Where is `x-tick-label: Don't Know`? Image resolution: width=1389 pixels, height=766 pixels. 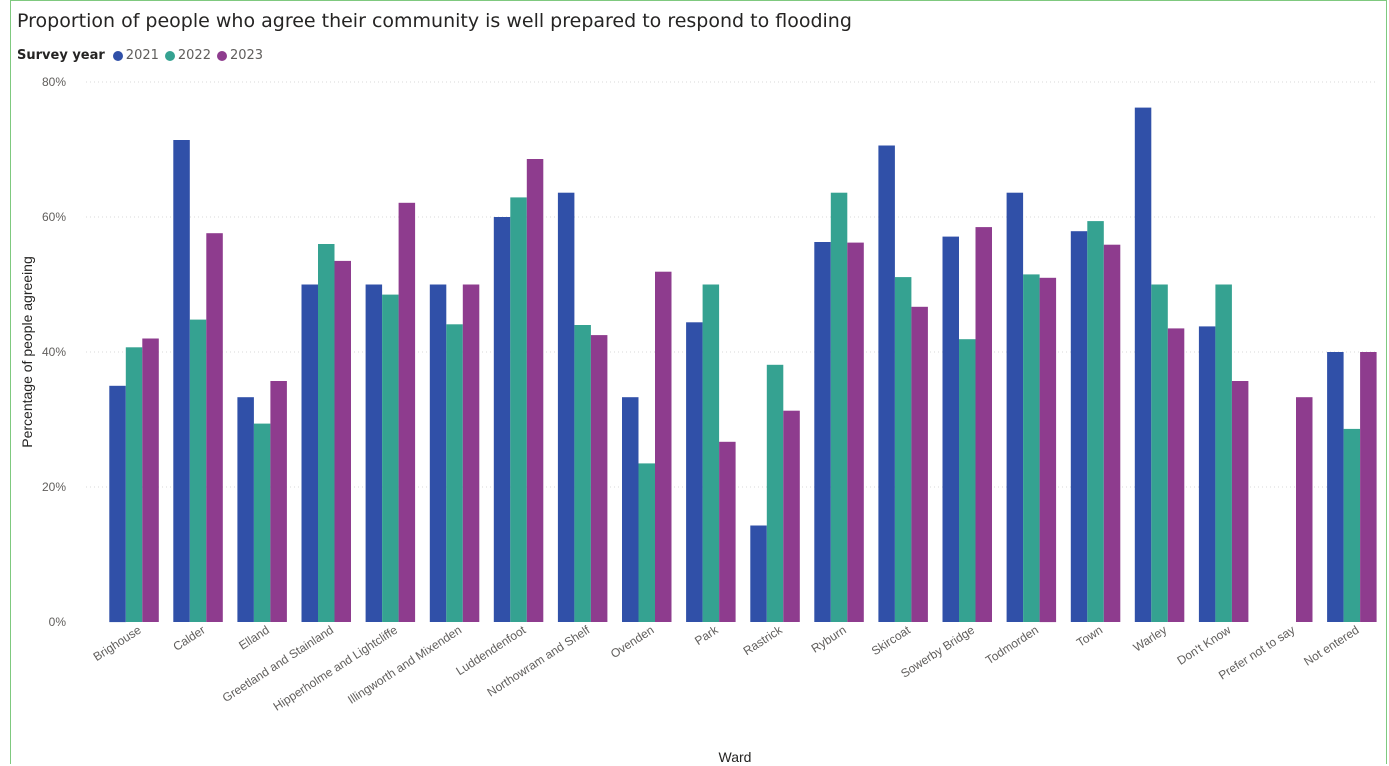 x-tick-label: Don't Know is located at coordinates (1204, 645).